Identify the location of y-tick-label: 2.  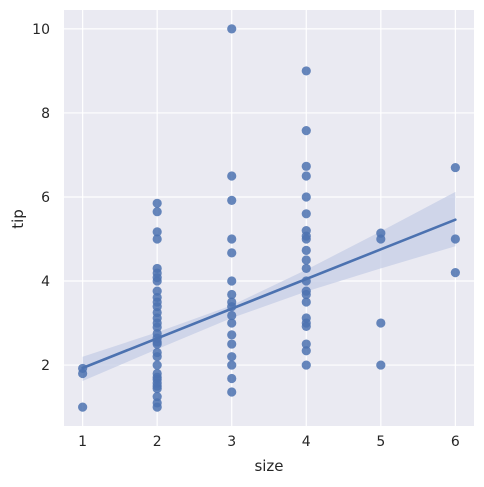
(45, 366).